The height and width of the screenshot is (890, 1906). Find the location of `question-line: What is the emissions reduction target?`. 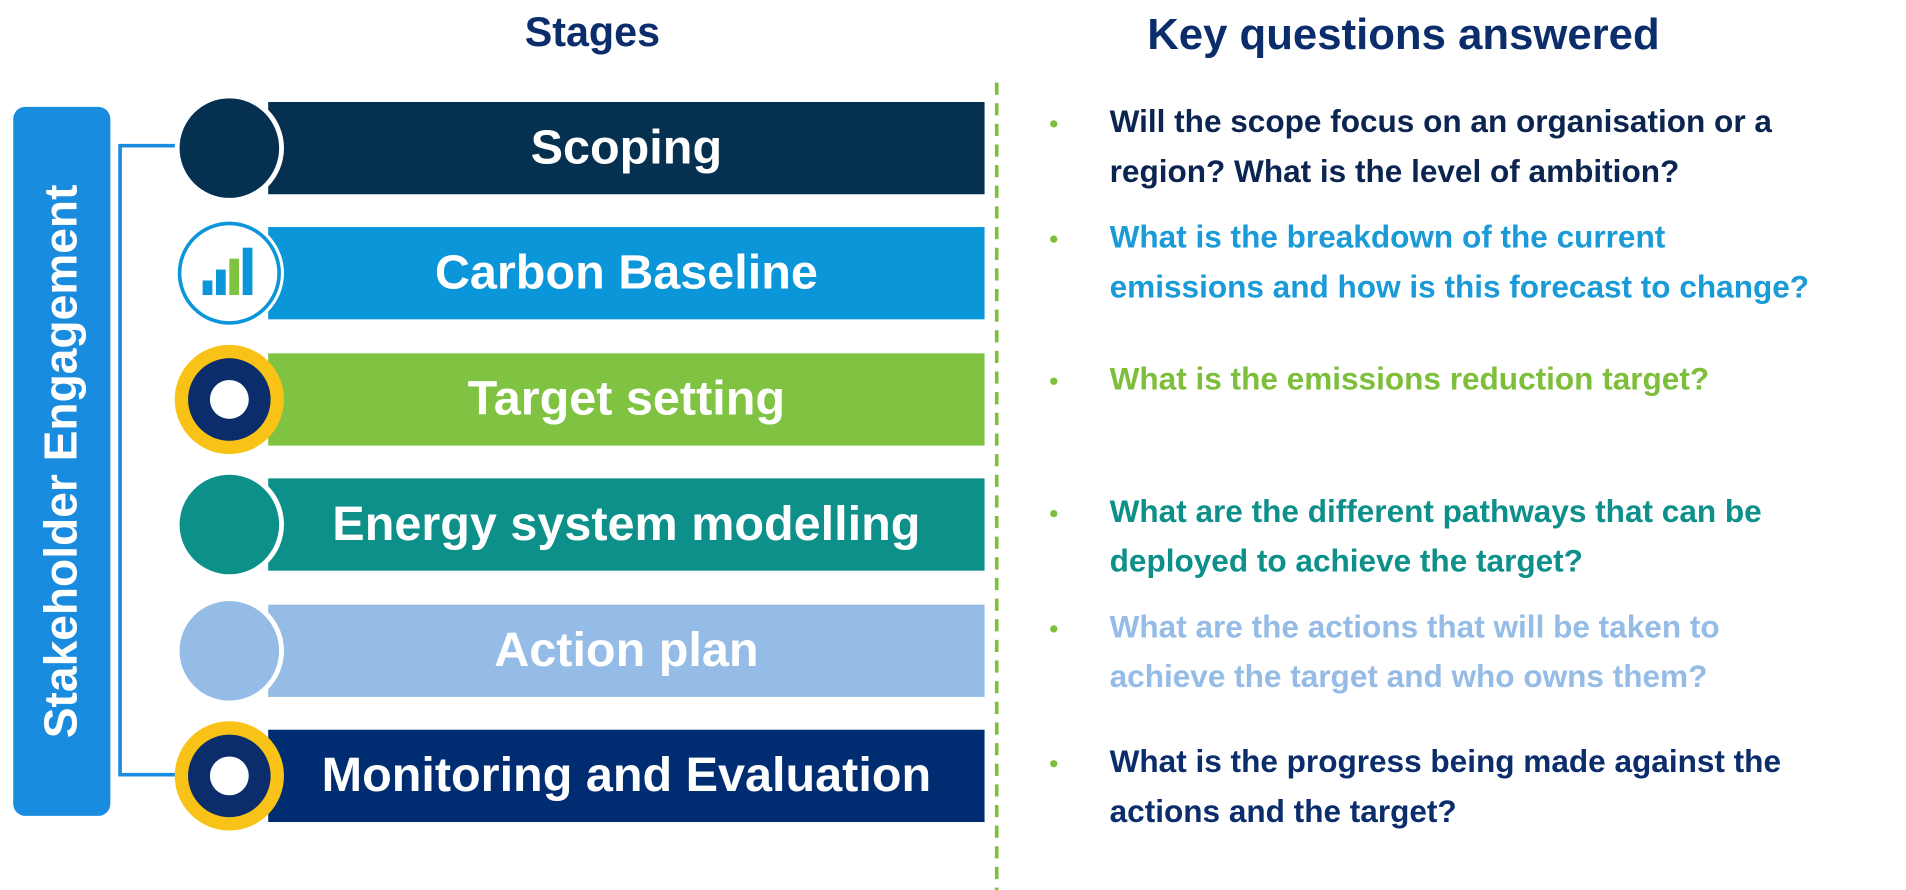

question-line: What is the emissions reduction target? is located at coordinates (1409, 379).